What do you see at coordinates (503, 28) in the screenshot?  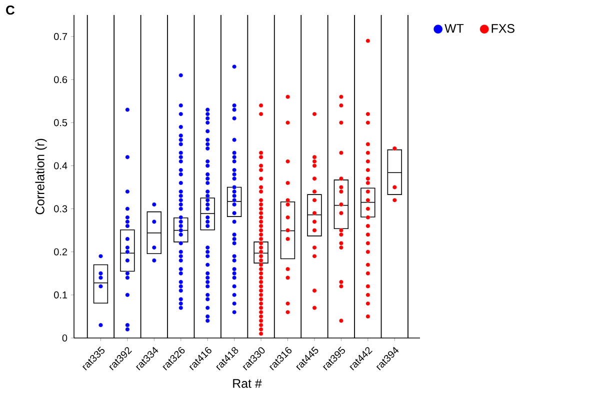 I see `legend-label: FXS` at bounding box center [503, 28].